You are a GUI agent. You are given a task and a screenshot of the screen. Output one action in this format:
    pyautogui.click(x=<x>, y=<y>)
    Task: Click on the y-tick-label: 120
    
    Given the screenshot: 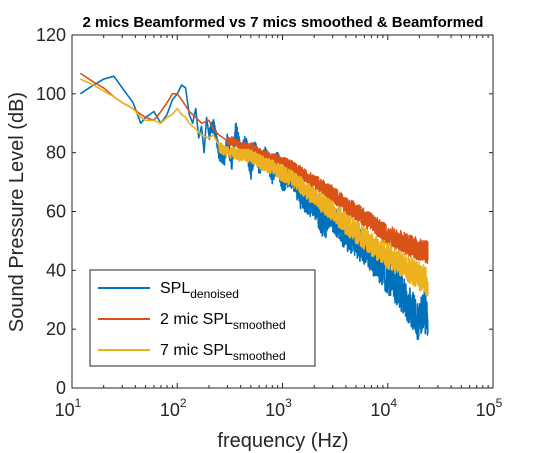 What is the action you would take?
    pyautogui.click(x=51, y=35)
    